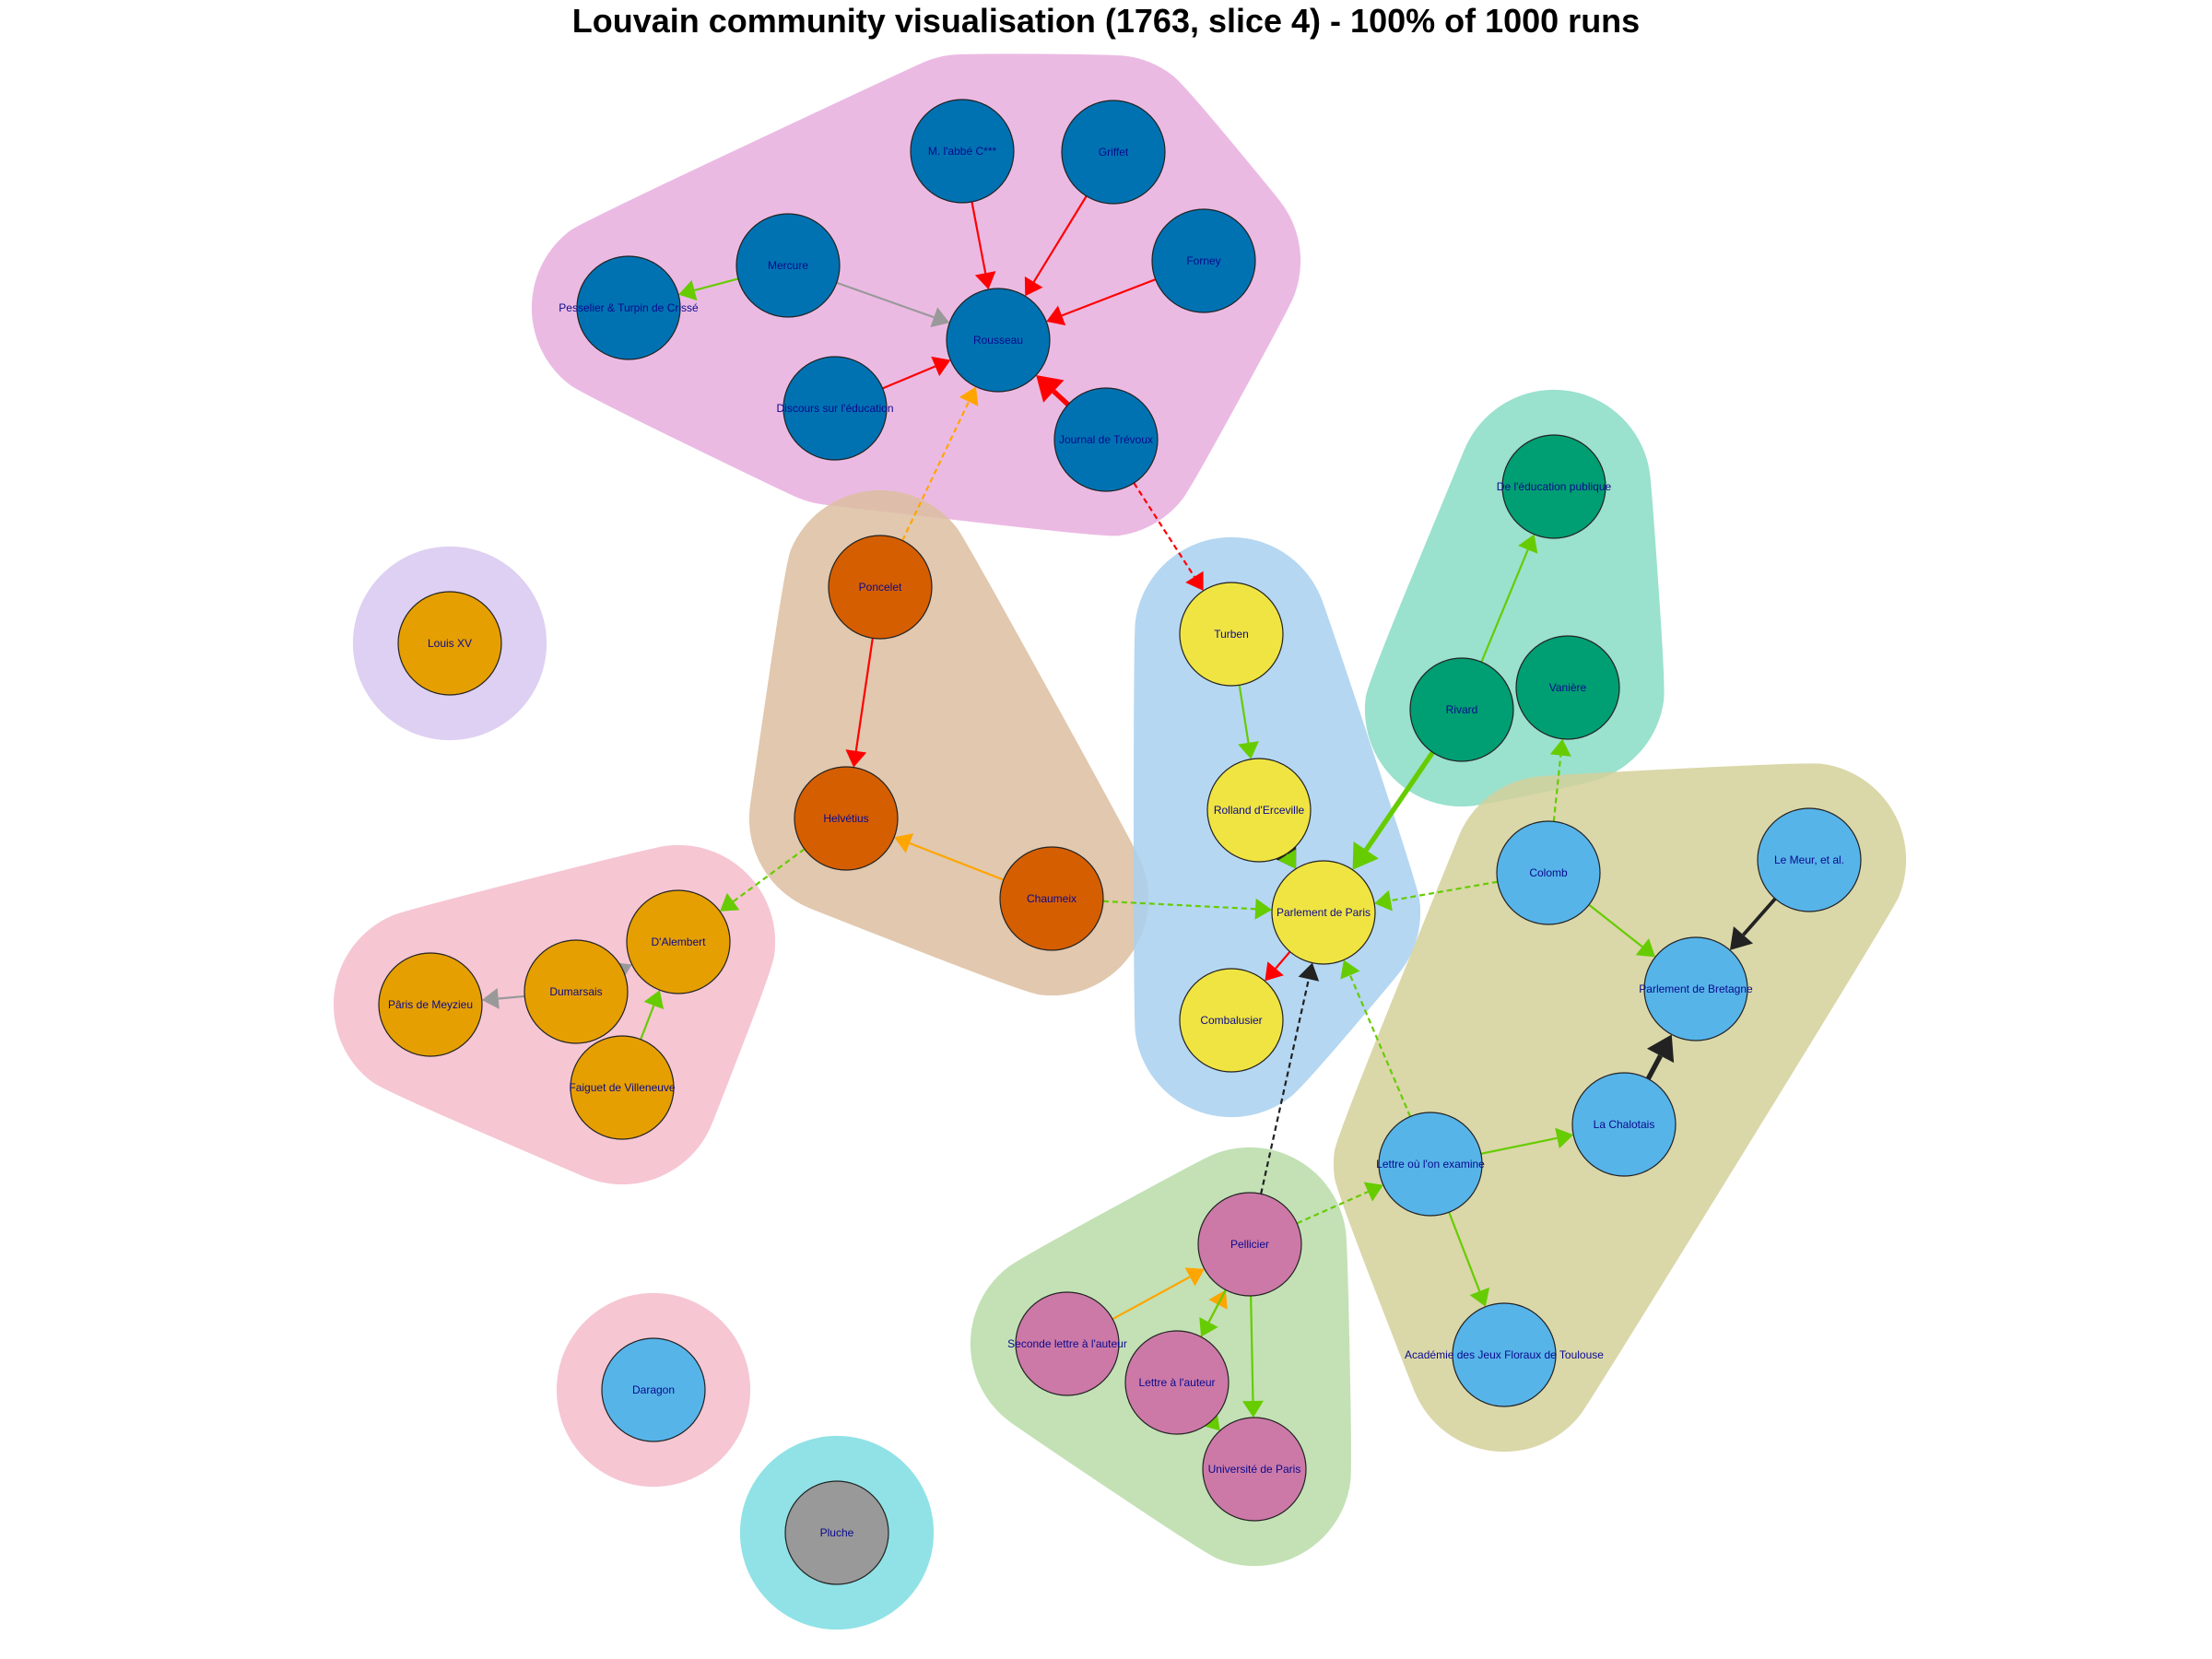  I want to click on node-trevoux: Journal de Trévoux, so click(1106, 439).